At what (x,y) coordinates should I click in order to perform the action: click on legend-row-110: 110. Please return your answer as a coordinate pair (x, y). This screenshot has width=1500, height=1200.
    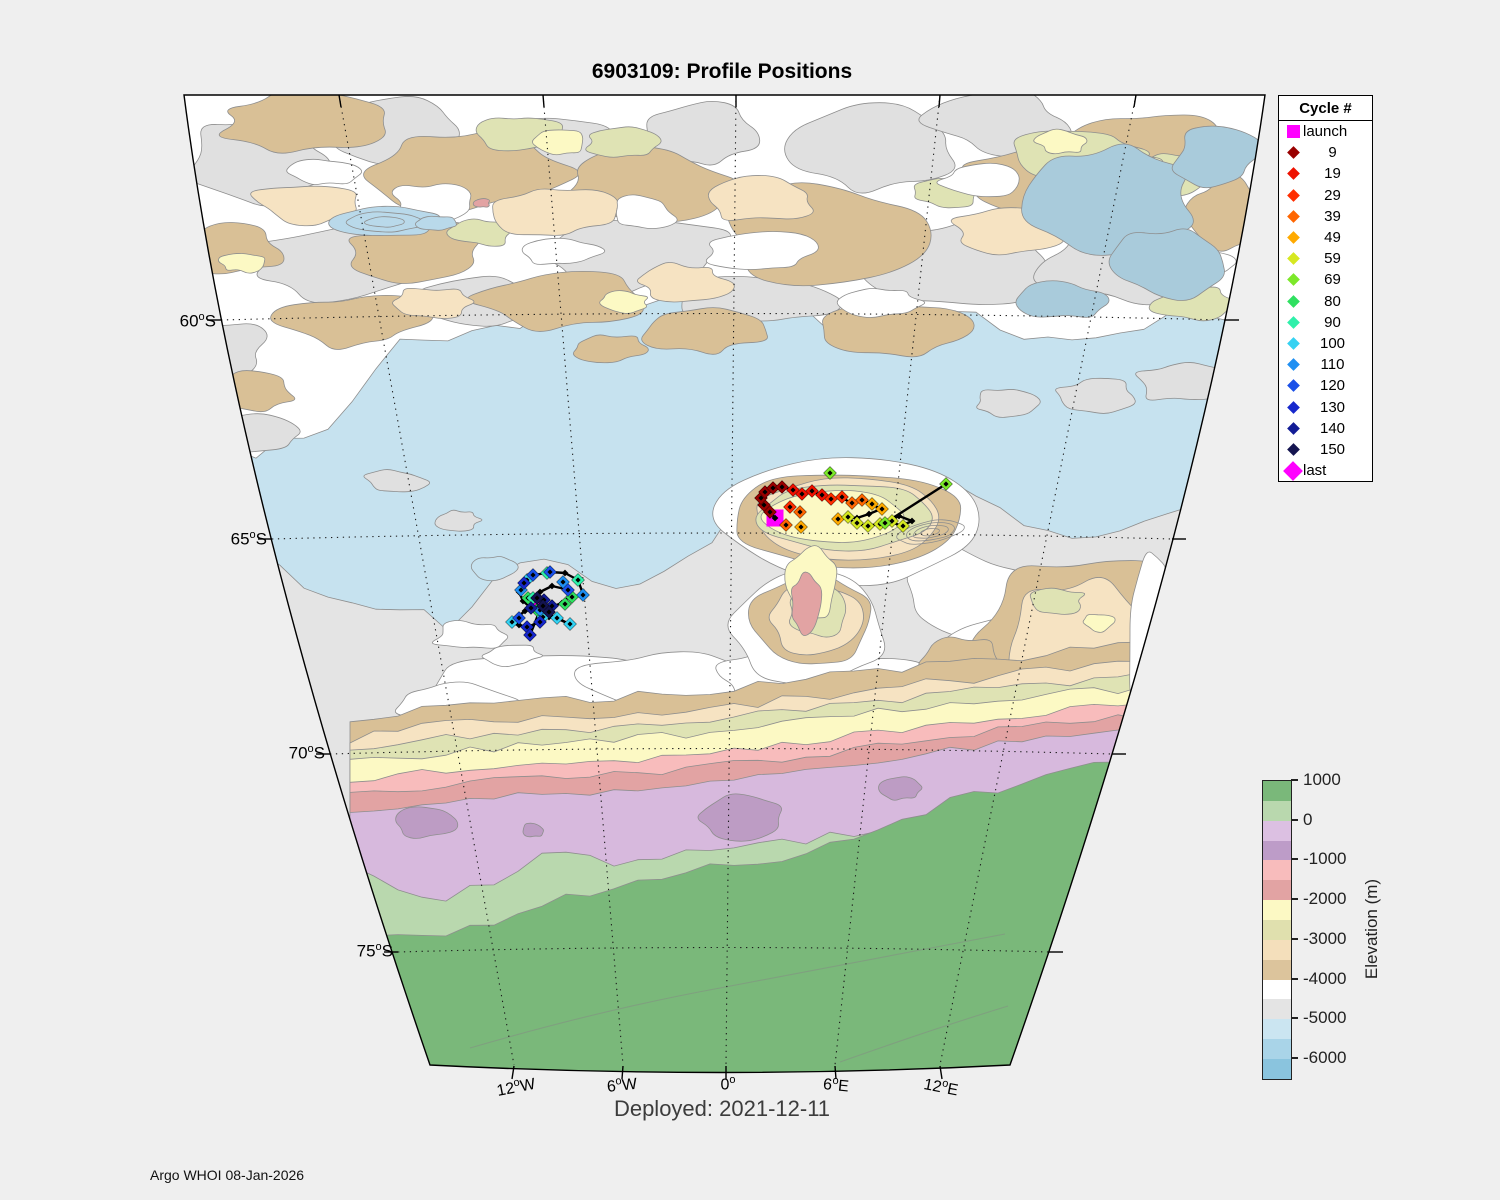
    Looking at the image, I should click on (1325, 364).